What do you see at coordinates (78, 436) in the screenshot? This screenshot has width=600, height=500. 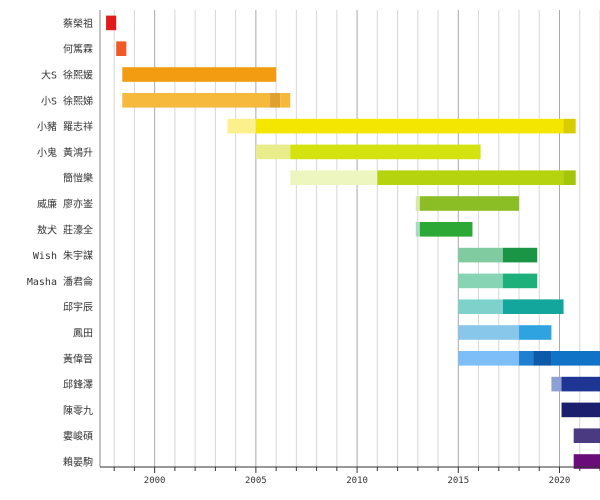 I see `row-label: 婁峻碩` at bounding box center [78, 436].